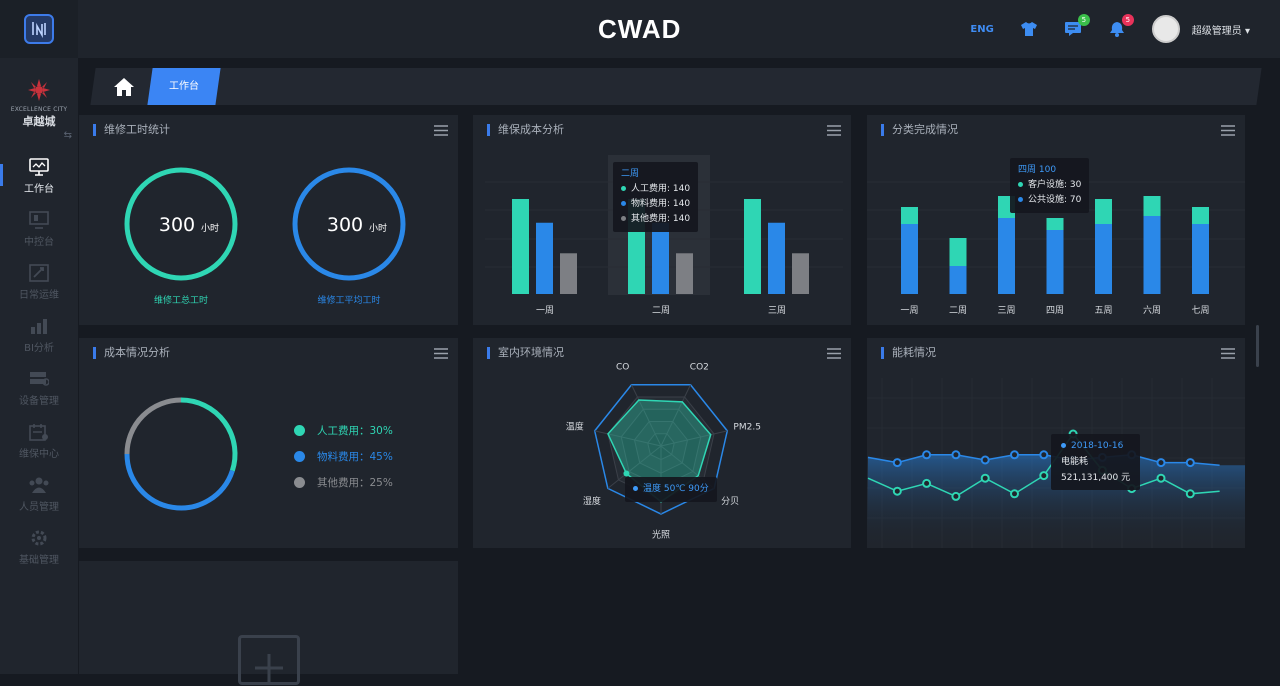  I want to click on bell-icon, so click(1116, 29).